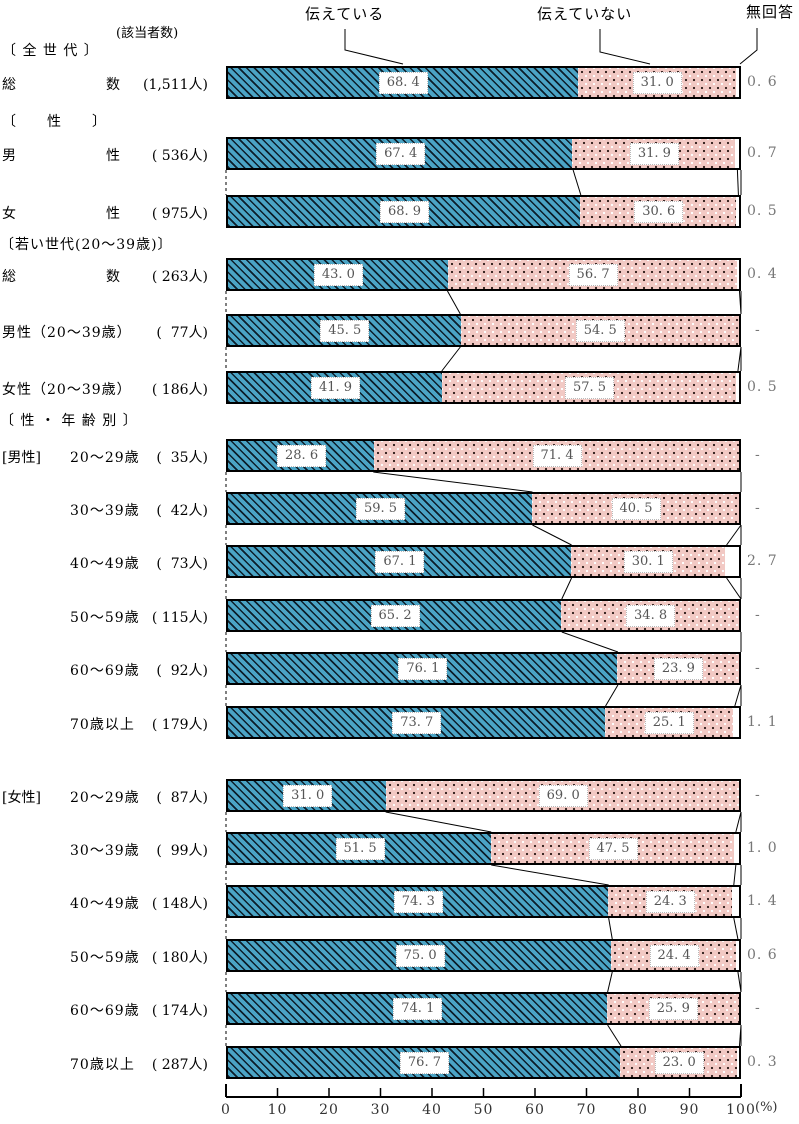 The width and height of the screenshot is (799, 1124). What do you see at coordinates (182, 458) in the screenshot?
I see `row-count: ( 35人)` at bounding box center [182, 458].